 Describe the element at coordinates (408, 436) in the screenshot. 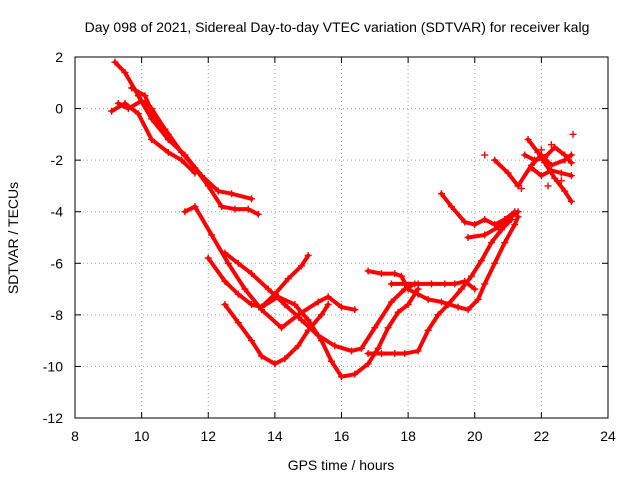

I see `x-tick-label: 18` at that location.